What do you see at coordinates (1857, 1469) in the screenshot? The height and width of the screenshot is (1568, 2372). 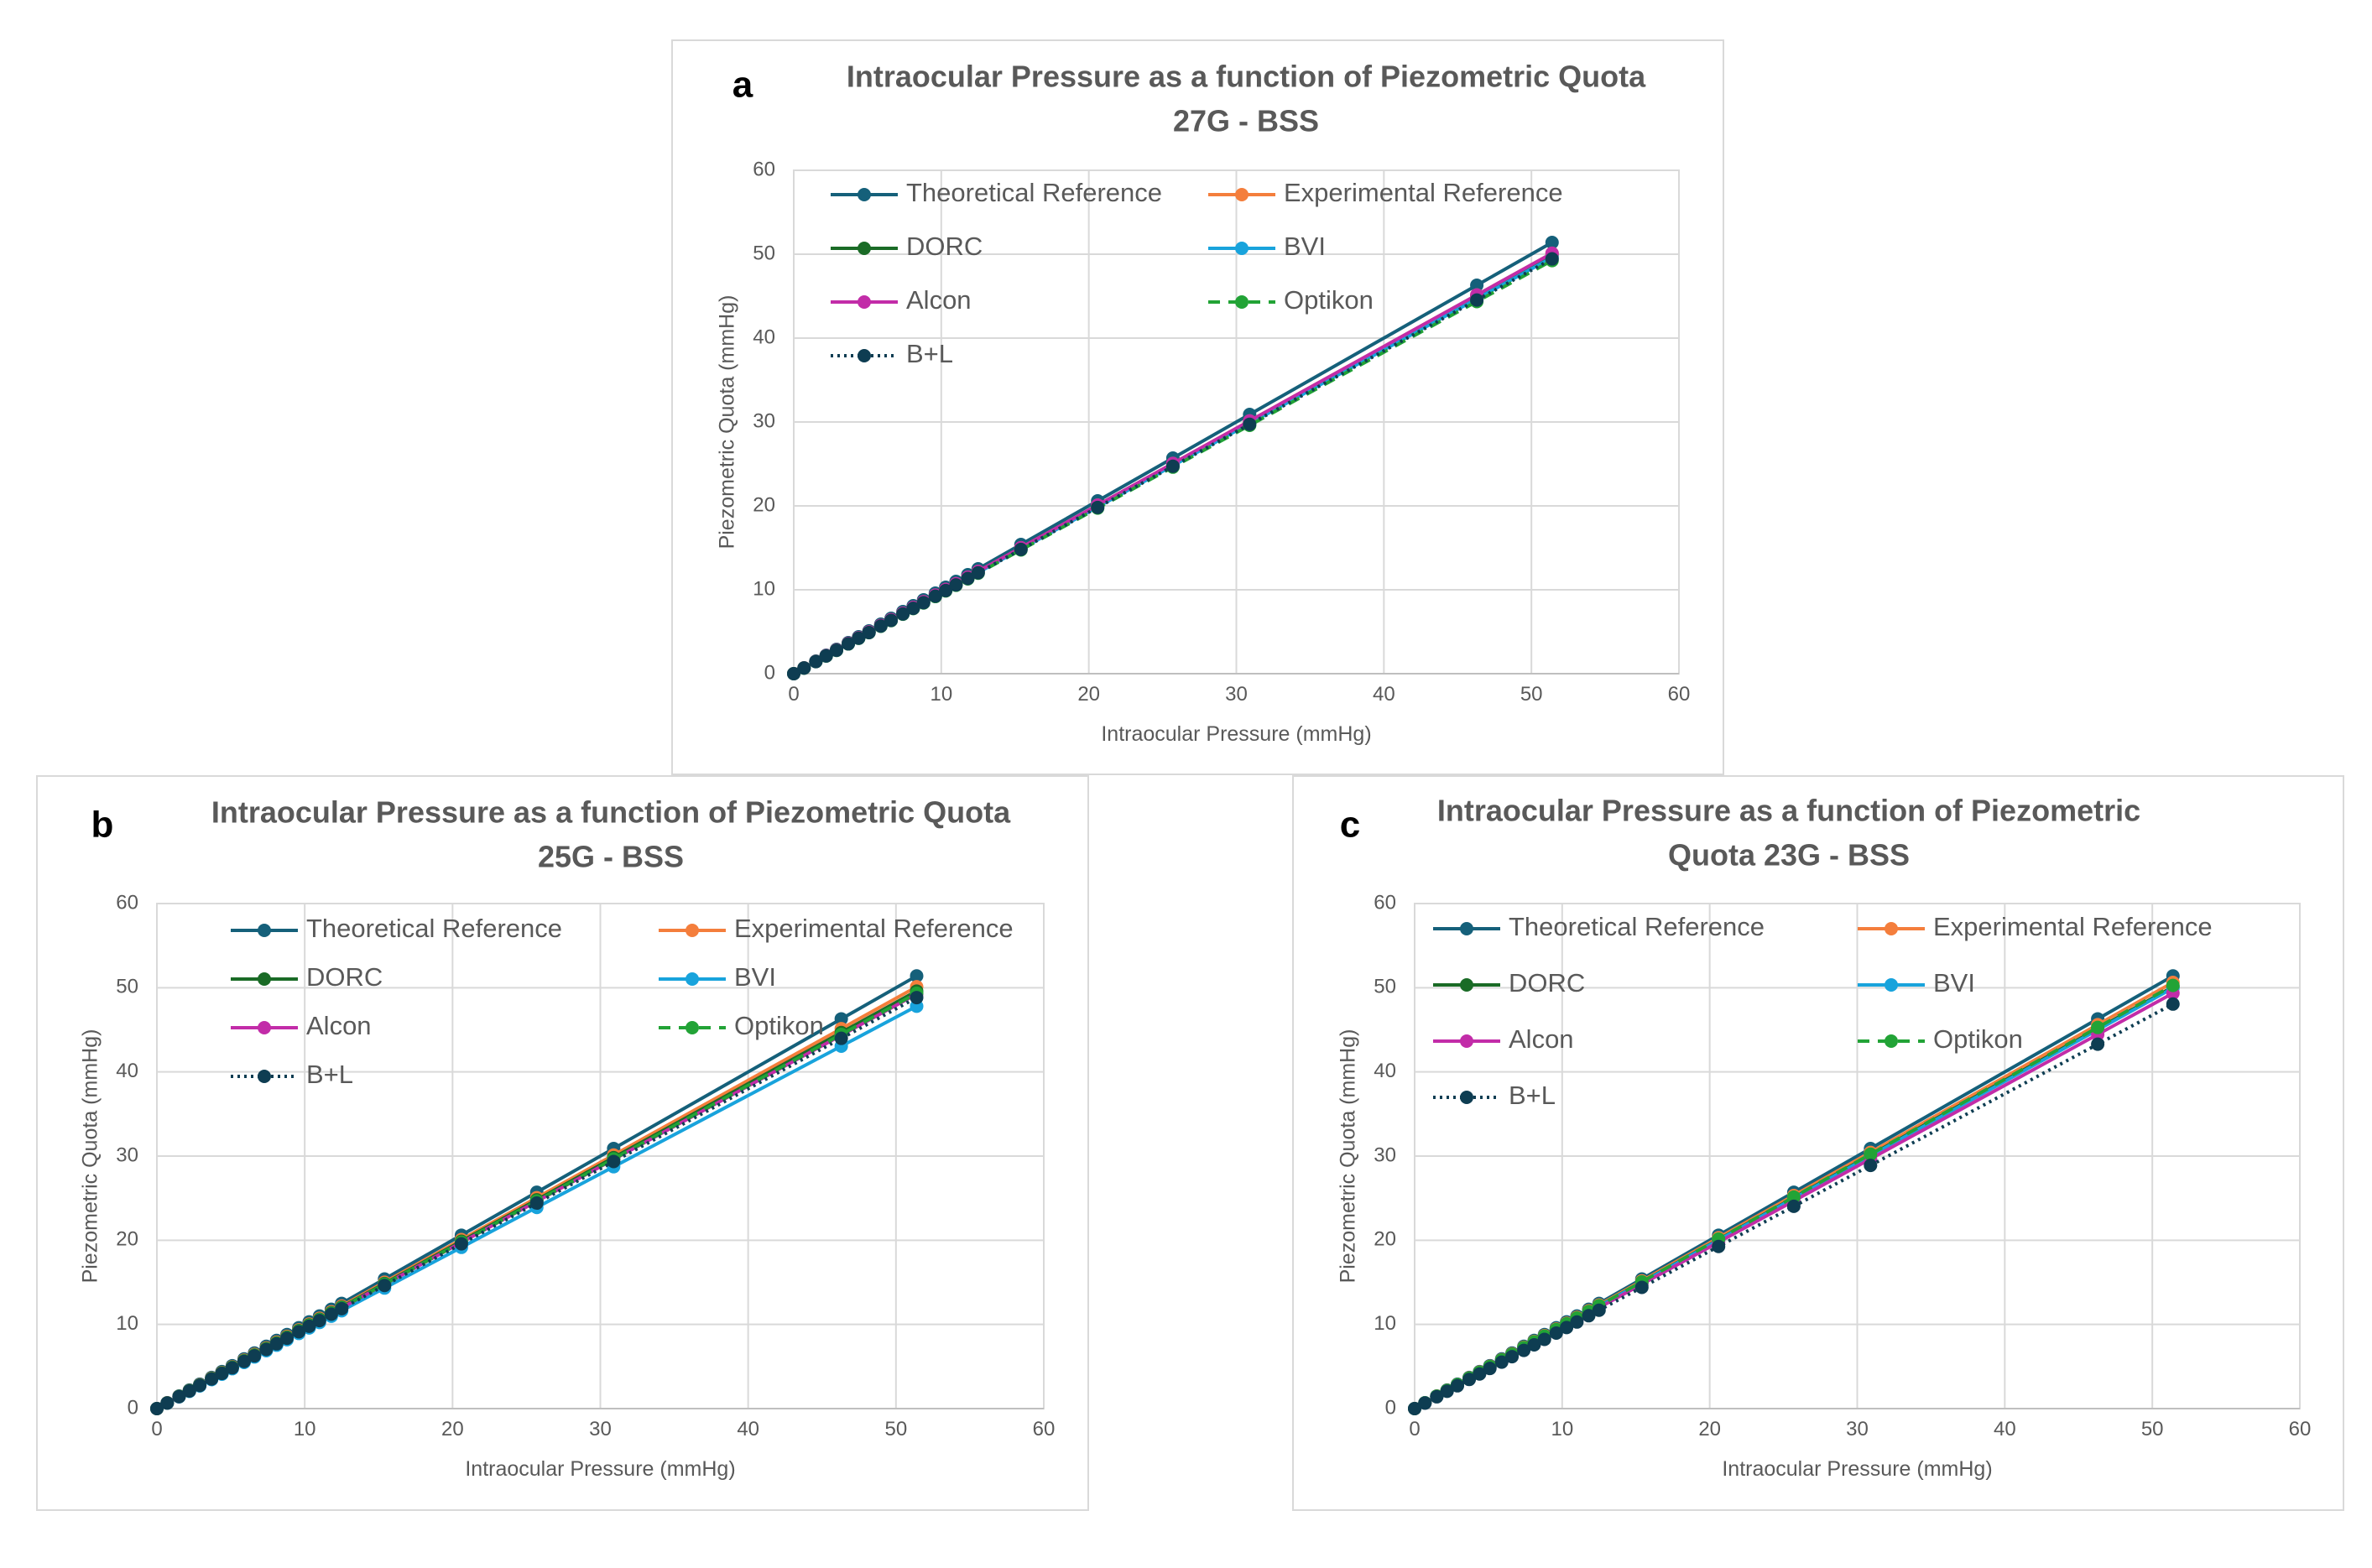 I see `x-axis-title: Intraocular Pressure (mmHg)` at bounding box center [1857, 1469].